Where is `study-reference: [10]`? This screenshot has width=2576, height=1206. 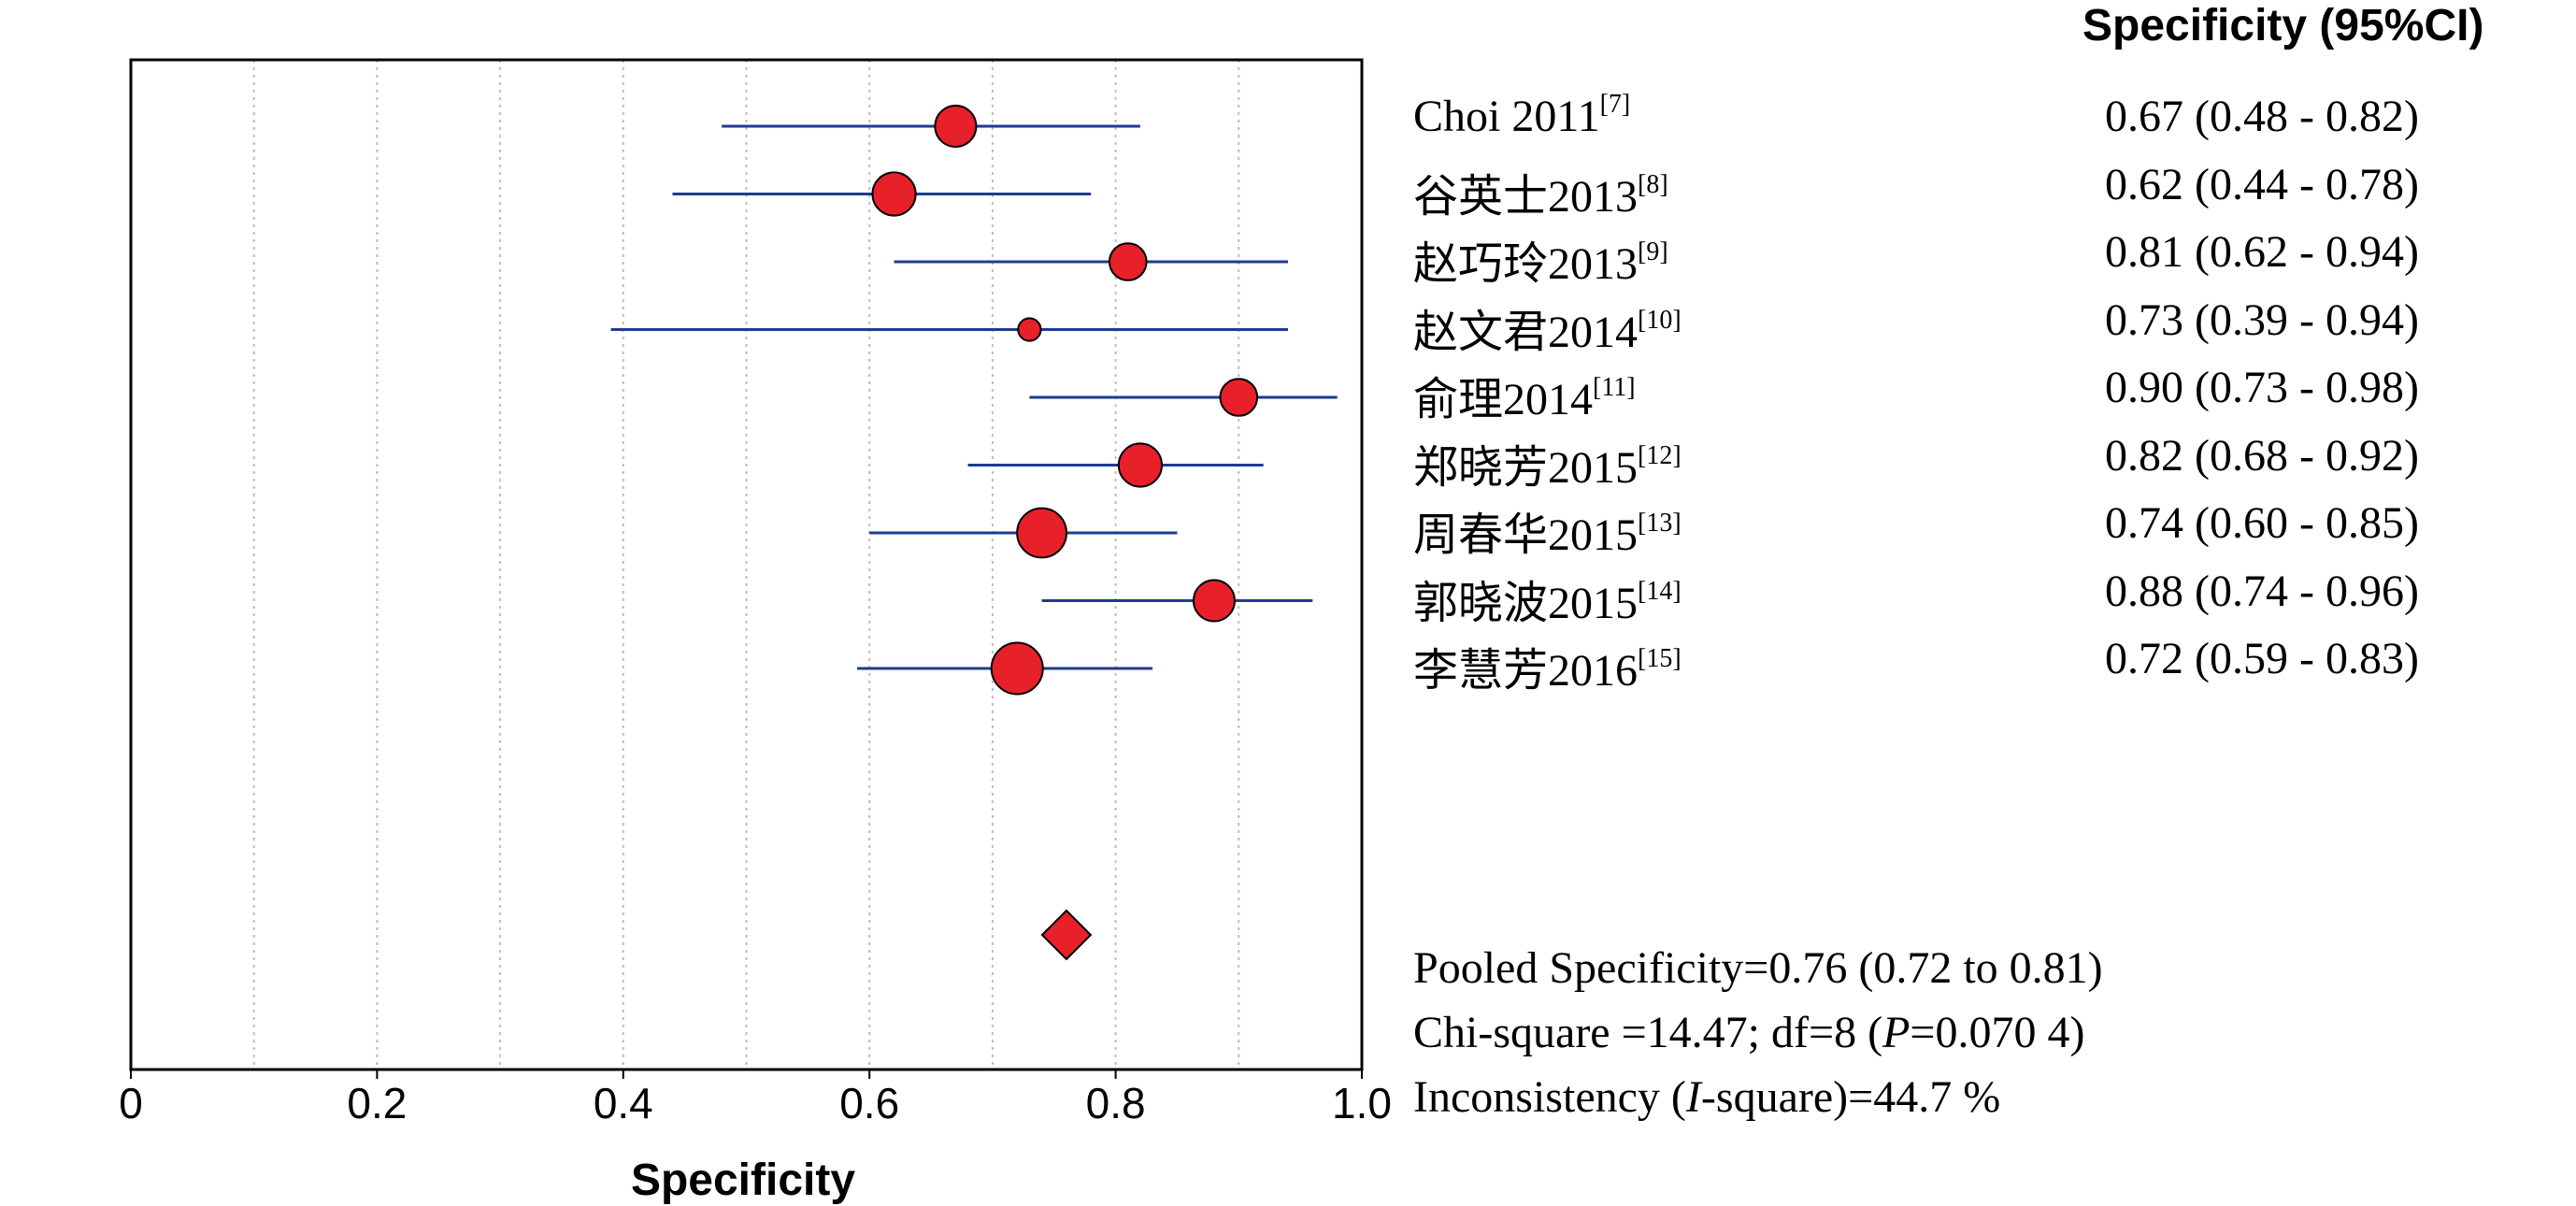
study-reference: [10] is located at coordinates (1660, 320).